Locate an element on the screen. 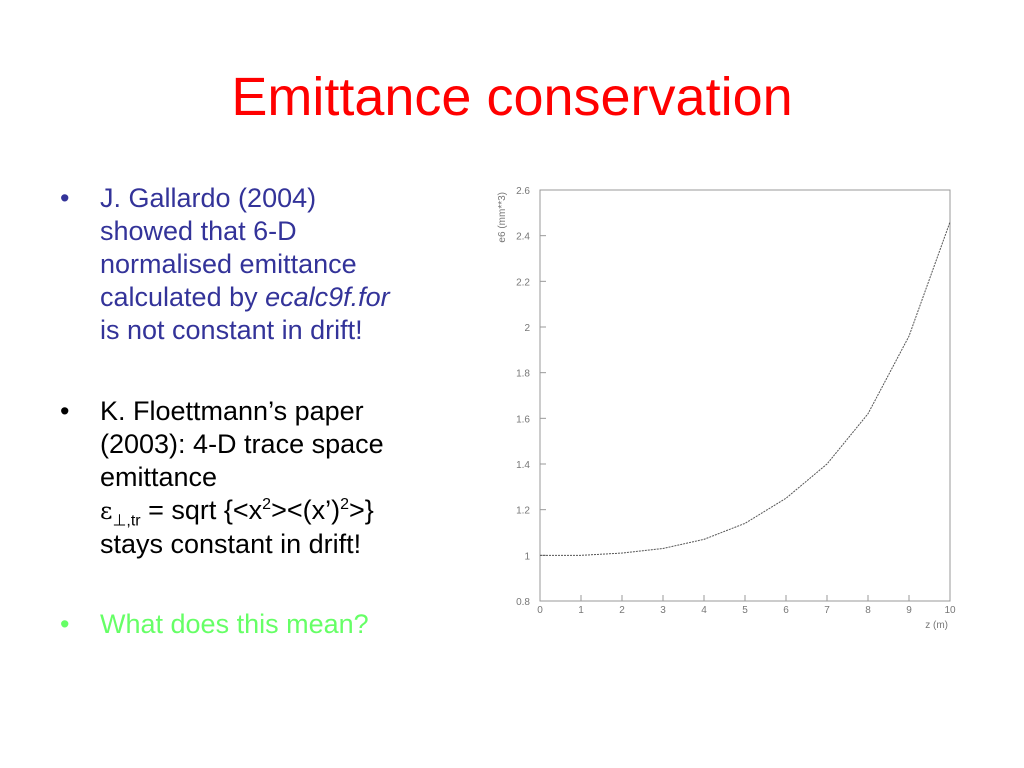 The image size is (1024, 768). y-tick-label: 1.6 is located at coordinates (523, 419).